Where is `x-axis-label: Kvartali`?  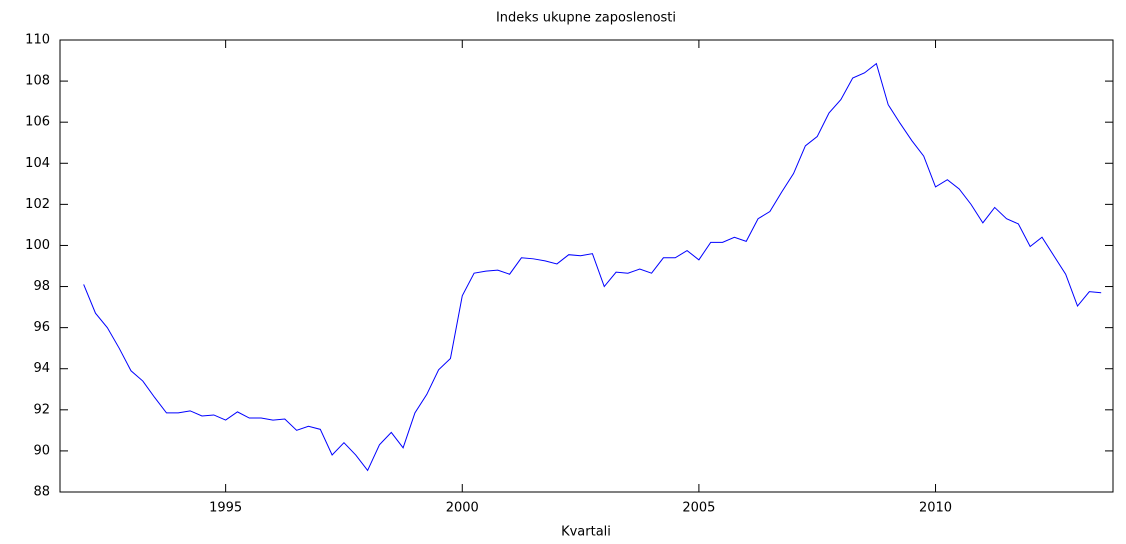
x-axis-label: Kvartali is located at coordinates (586, 532).